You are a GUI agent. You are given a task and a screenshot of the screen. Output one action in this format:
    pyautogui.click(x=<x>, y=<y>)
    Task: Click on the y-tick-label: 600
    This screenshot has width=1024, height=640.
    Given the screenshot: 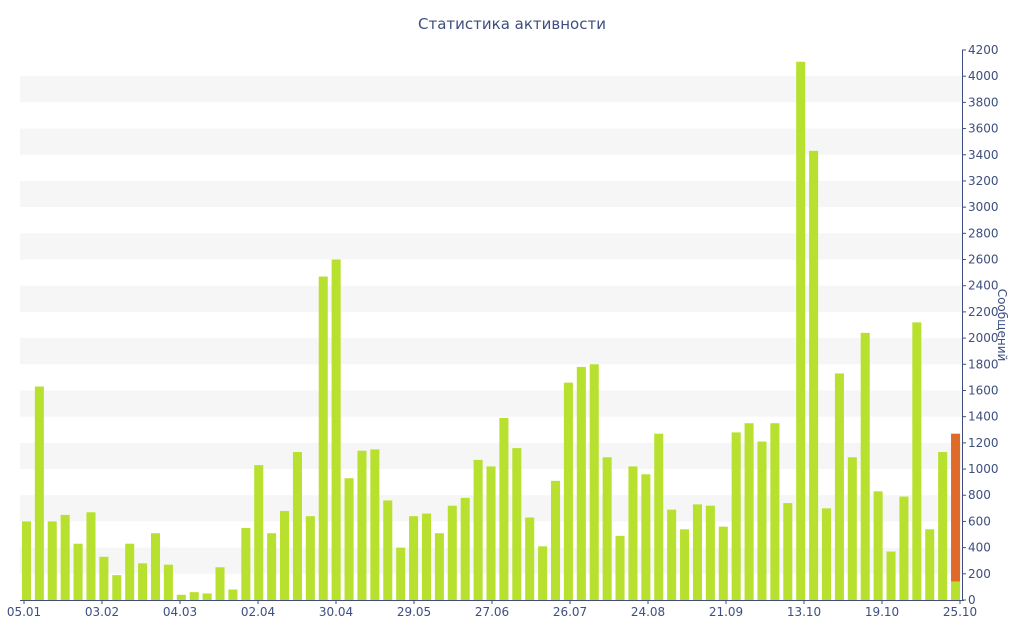 What is the action you would take?
    pyautogui.click(x=979, y=521)
    